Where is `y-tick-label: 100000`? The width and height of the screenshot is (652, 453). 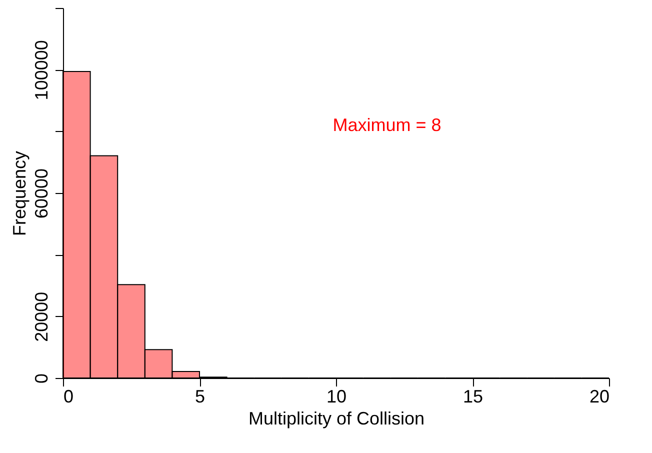
y-tick-label: 100000 is located at coordinates (42, 70).